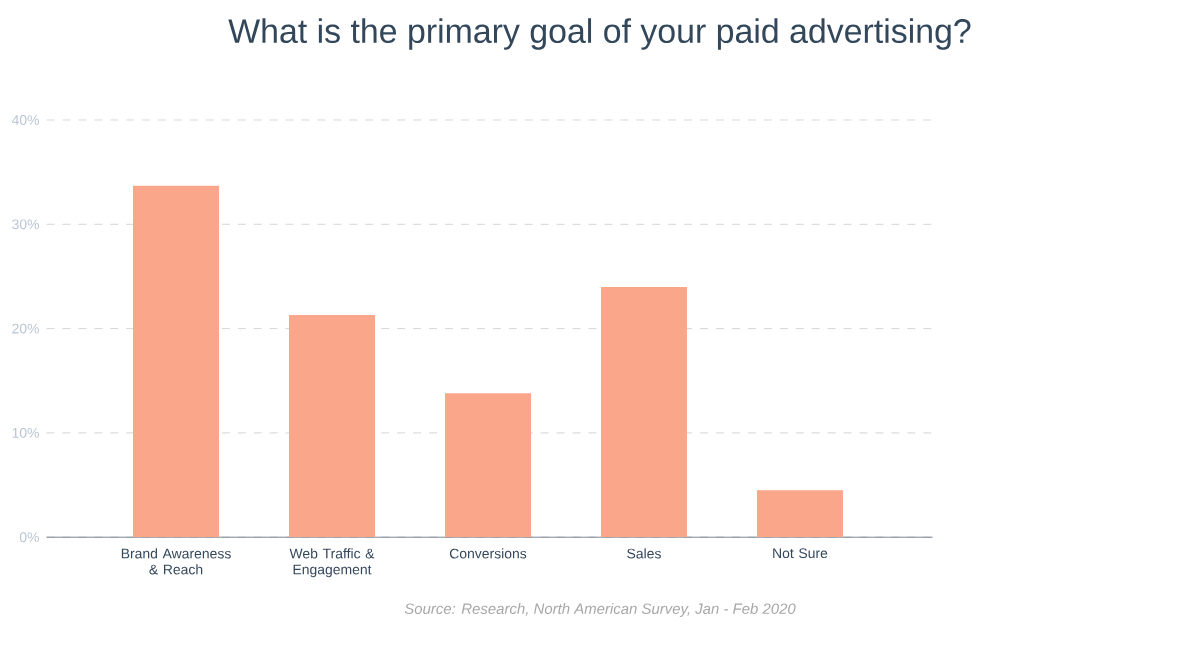 The width and height of the screenshot is (1200, 654). Describe the element at coordinates (599, 34) in the screenshot. I see `chart-title: What is the primary goal of your paid advertising?` at that location.